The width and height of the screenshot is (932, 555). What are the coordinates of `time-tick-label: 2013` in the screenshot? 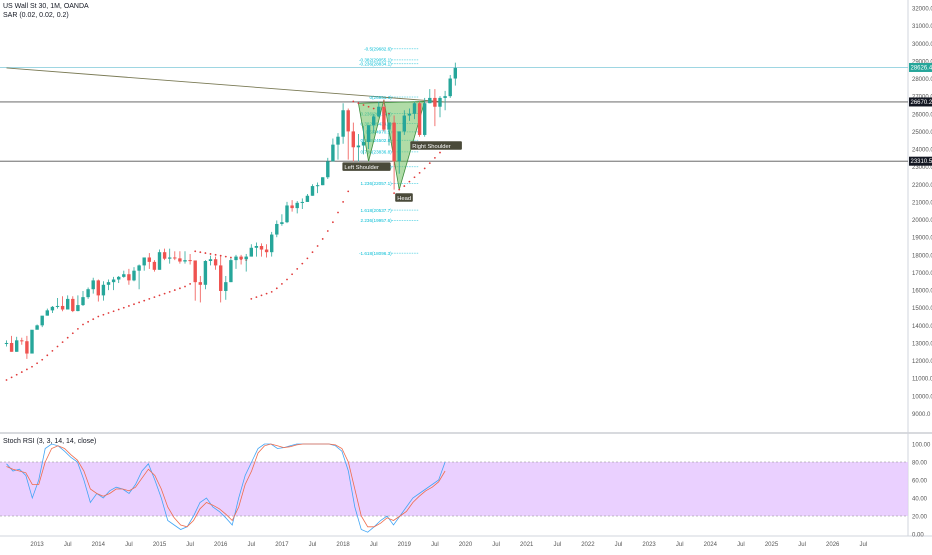 It's located at (37, 545).